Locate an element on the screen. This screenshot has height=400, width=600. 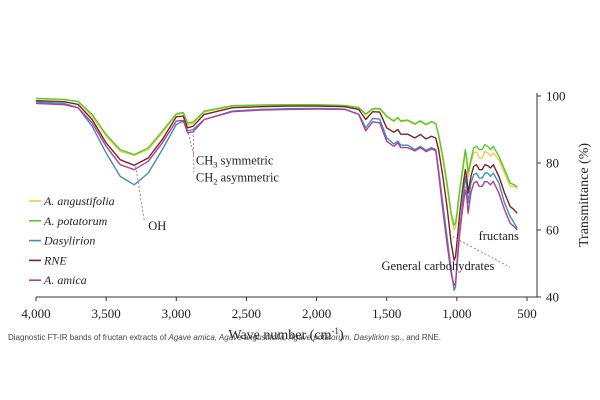
x-axis-title-main: Wave number (cm is located at coordinates (279, 335).